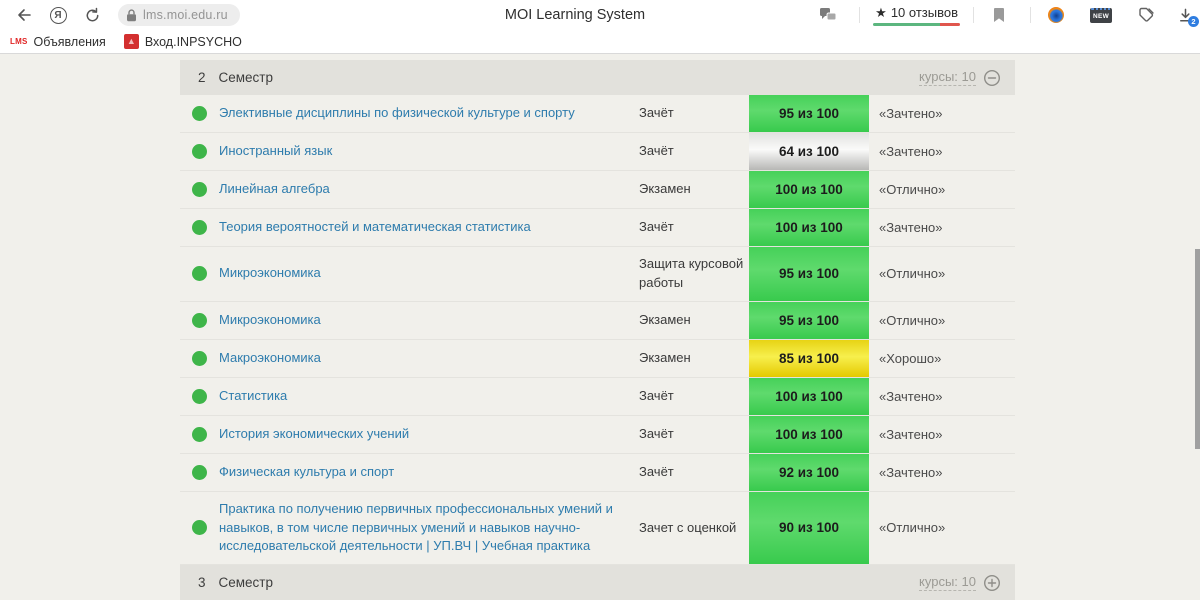  What do you see at coordinates (809, 151) in the screenshot?
I see `score-cell: 64 из 100` at bounding box center [809, 151].